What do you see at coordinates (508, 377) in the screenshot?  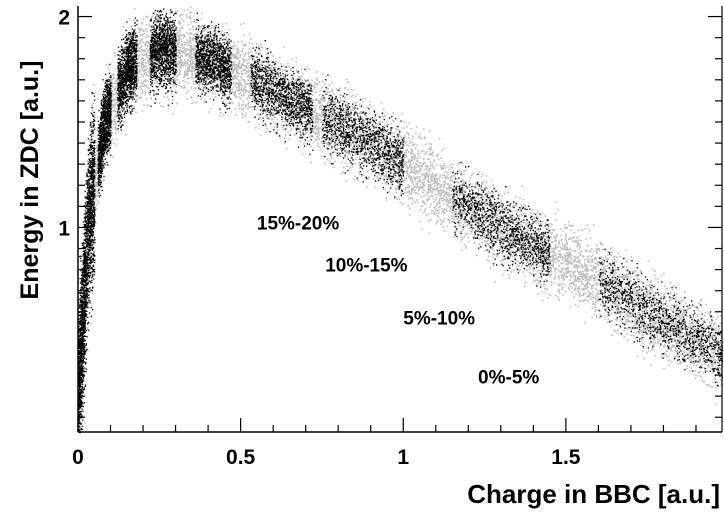 I see `bin-label: 0%-5%` at bounding box center [508, 377].